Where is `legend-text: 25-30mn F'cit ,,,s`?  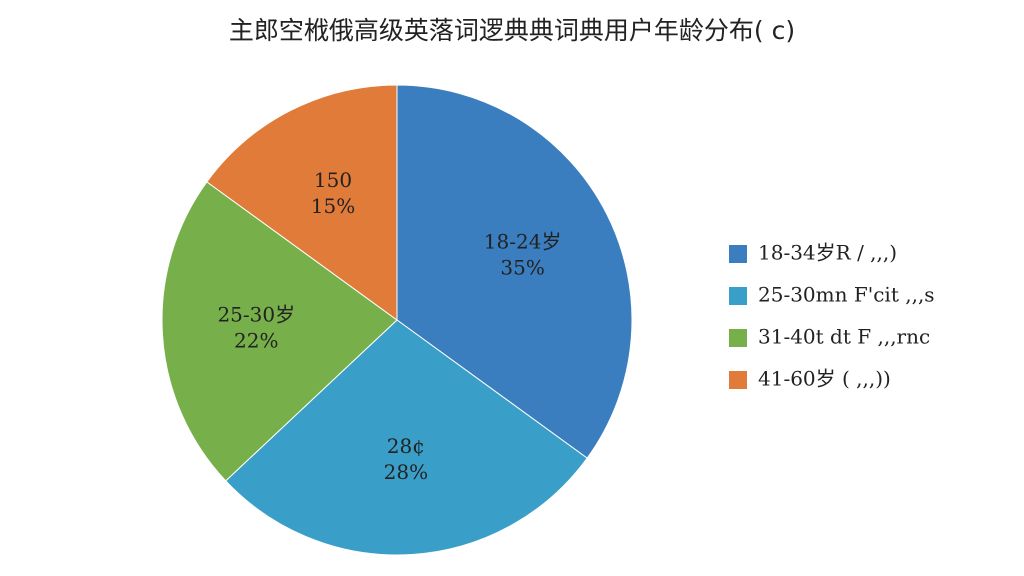 legend-text: 25-30mn F'cit ,,,s is located at coordinates (846, 295).